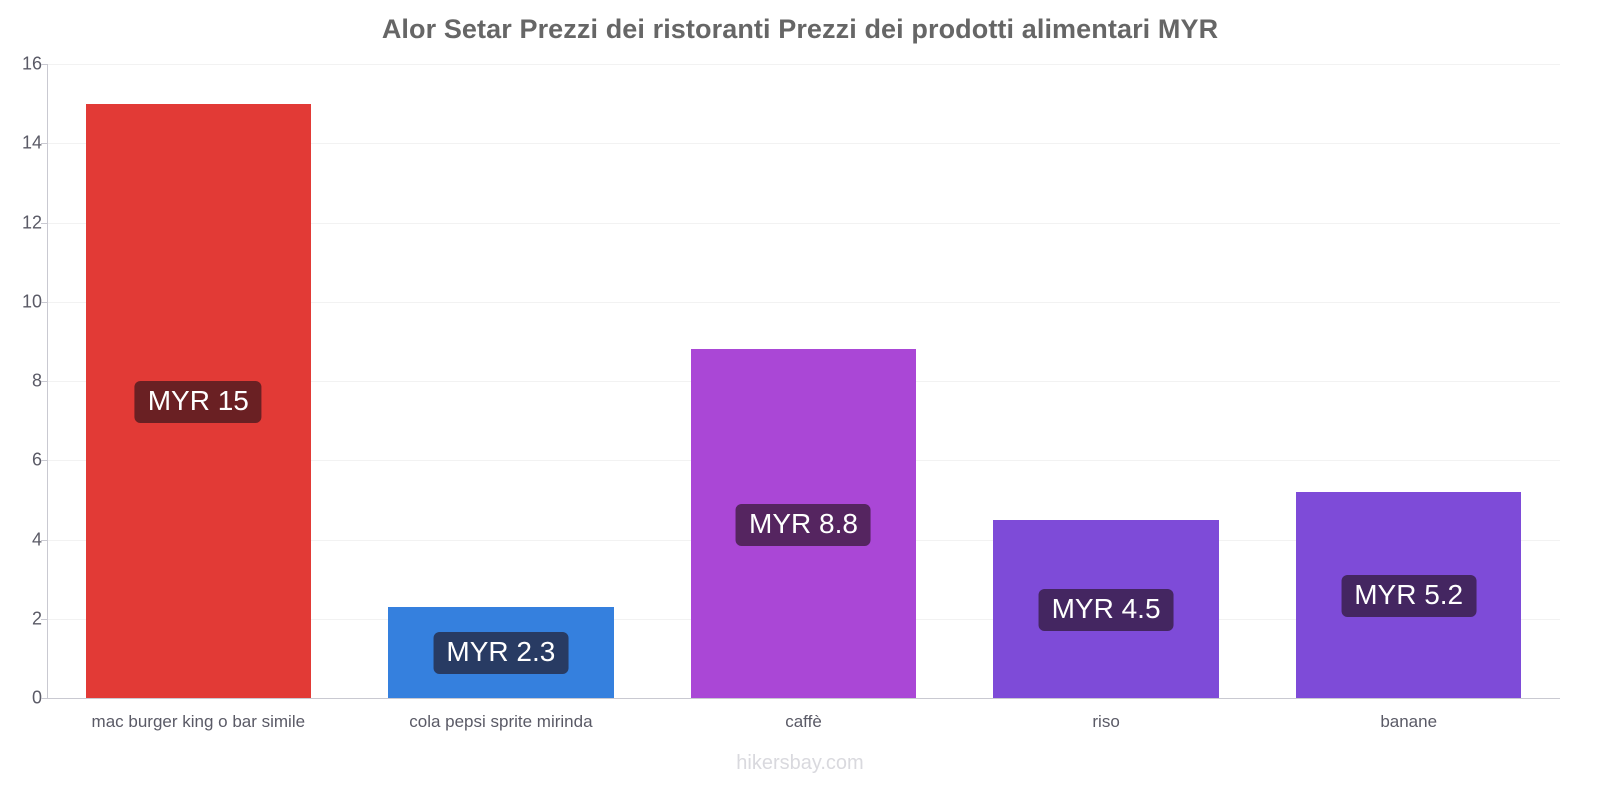 The image size is (1600, 800). What do you see at coordinates (36, 380) in the screenshot?
I see `y-axis-tick-label: 8` at bounding box center [36, 380].